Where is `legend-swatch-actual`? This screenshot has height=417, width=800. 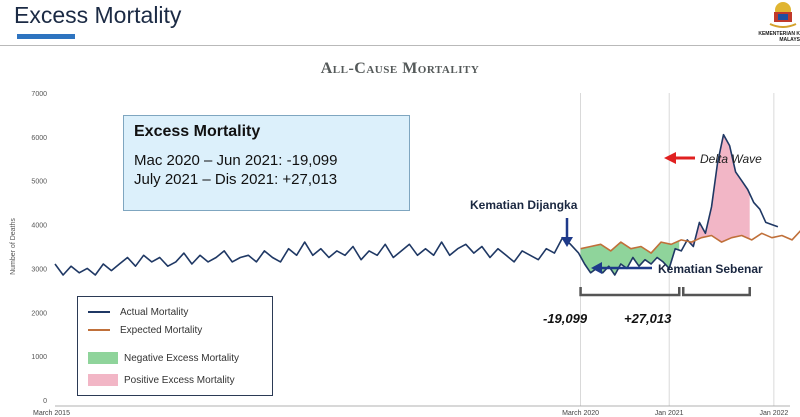
legend-swatch-actual is located at coordinates (99, 312).